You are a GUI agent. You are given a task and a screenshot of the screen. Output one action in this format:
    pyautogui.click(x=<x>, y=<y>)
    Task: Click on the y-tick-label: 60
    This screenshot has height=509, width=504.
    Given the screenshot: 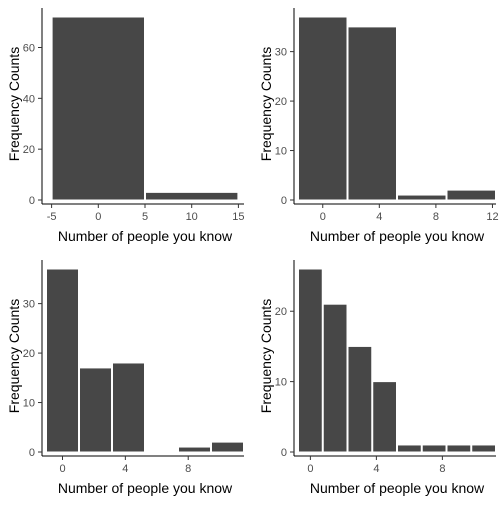 What is the action you would take?
    pyautogui.click(x=29, y=49)
    